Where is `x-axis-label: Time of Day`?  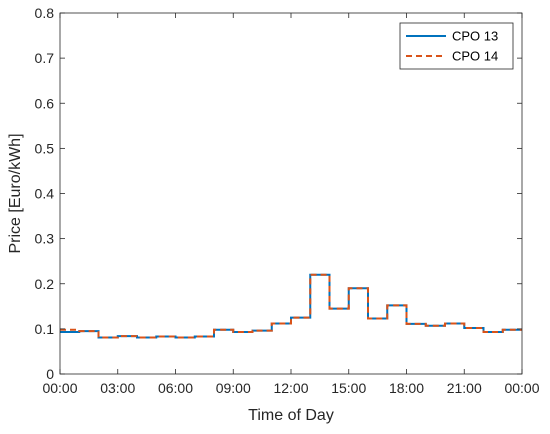 x-axis-label: Time of Day is located at coordinates (291, 415).